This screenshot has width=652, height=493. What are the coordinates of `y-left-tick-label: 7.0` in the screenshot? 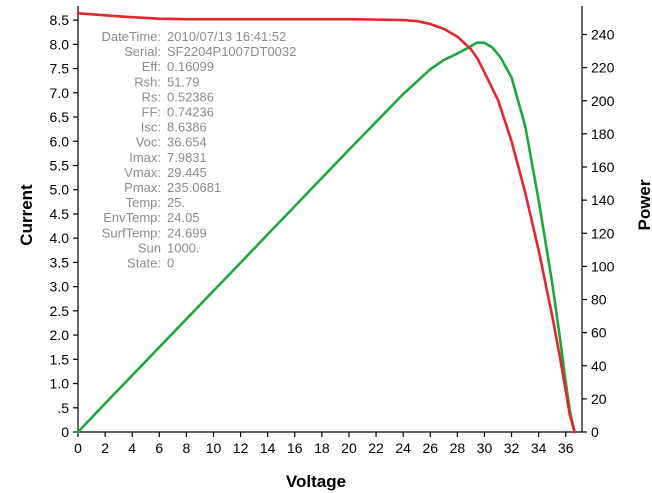 It's located at (60, 93).